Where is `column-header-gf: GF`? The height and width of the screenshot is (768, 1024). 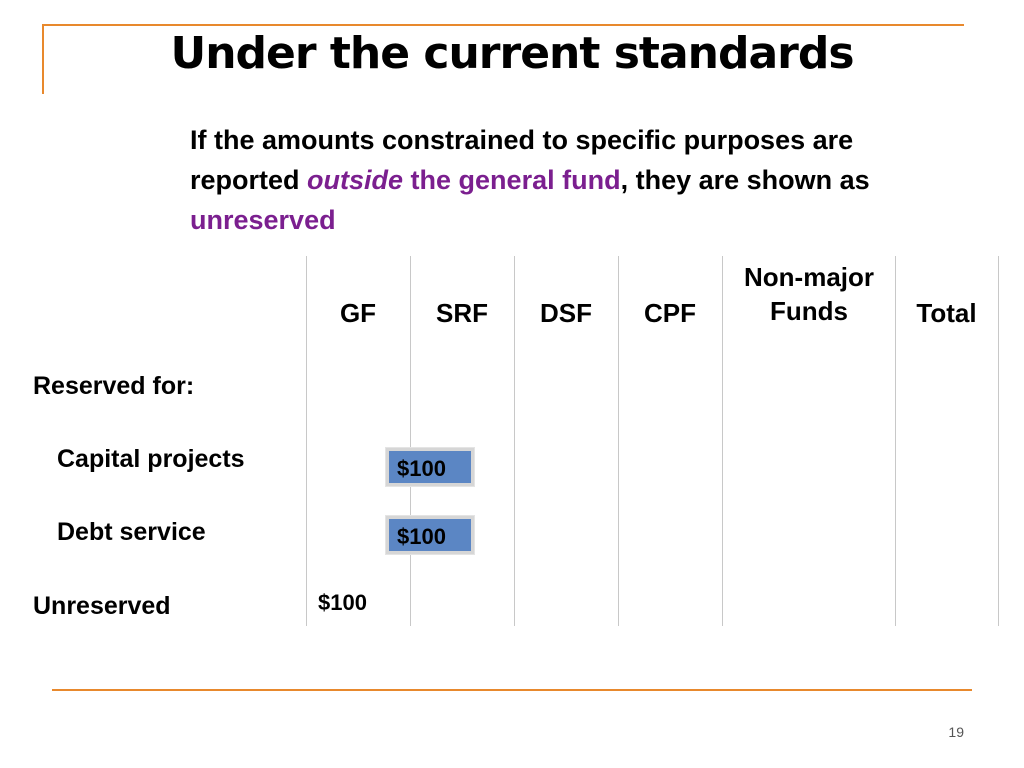
column-header-gf: GF is located at coordinates (358, 313).